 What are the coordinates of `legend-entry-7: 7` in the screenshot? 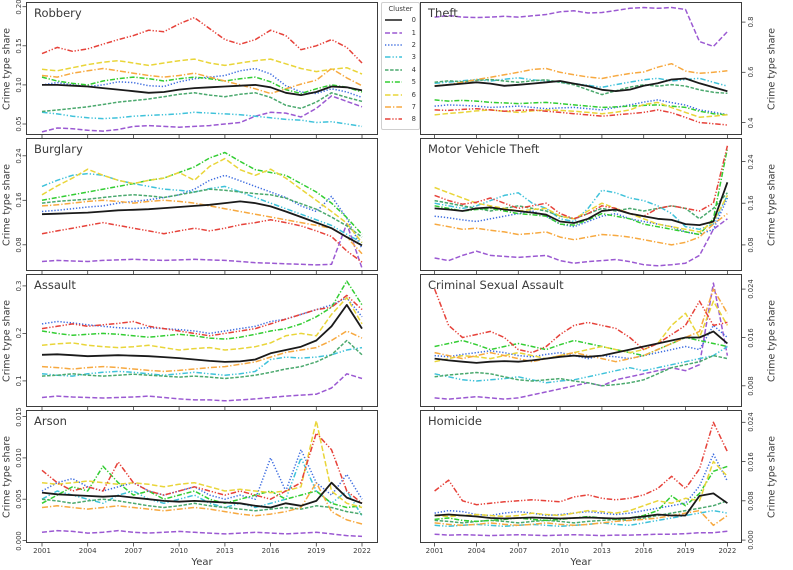 It's located at (400, 107).